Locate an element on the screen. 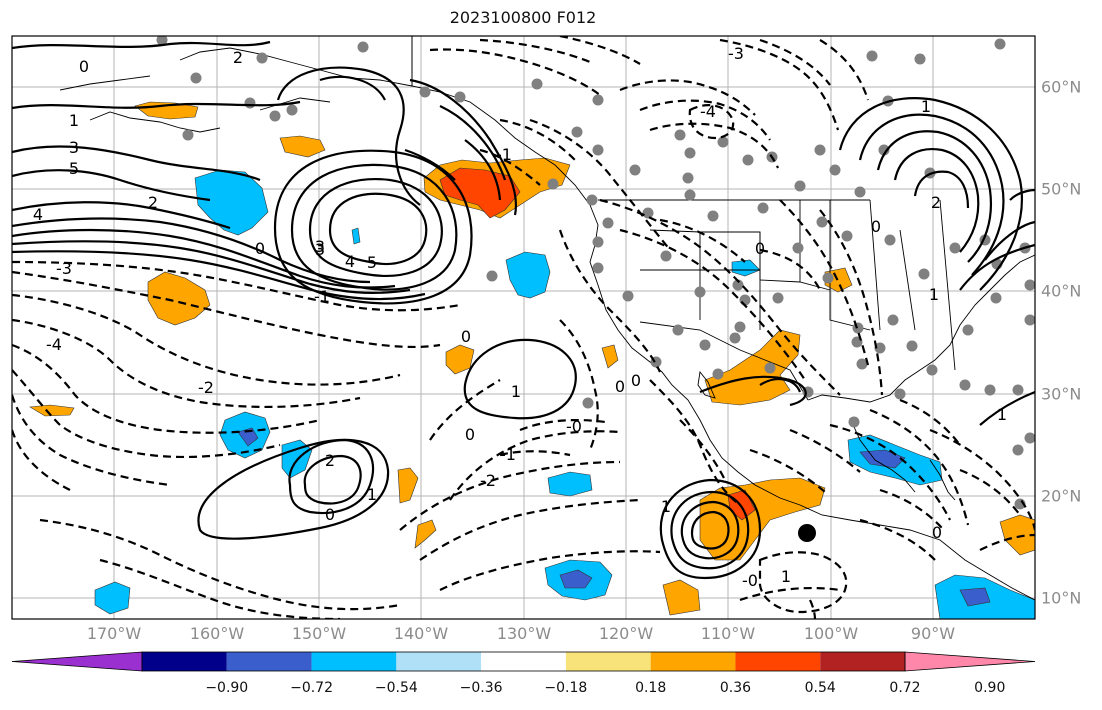  lat-tick: 20°N is located at coordinates (1061, 496).